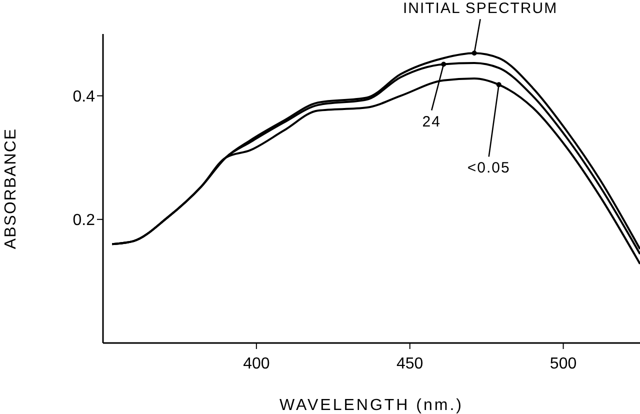 Image resolution: width=640 pixels, height=414 pixels. What do you see at coordinates (563, 363) in the screenshot?
I see `x-tick-label: 500` at bounding box center [563, 363].